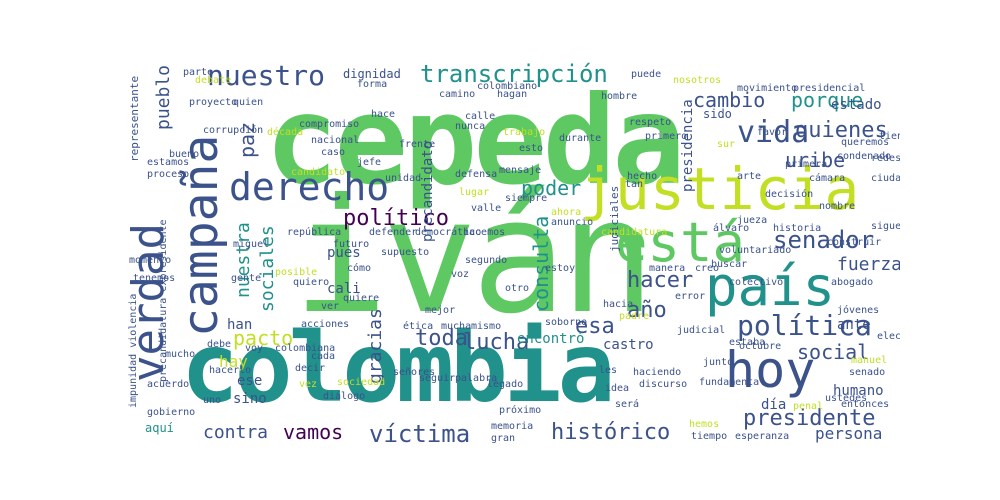  What do you see at coordinates (829, 88) in the screenshot?
I see `word-presidencial: presidencial` at bounding box center [829, 88].